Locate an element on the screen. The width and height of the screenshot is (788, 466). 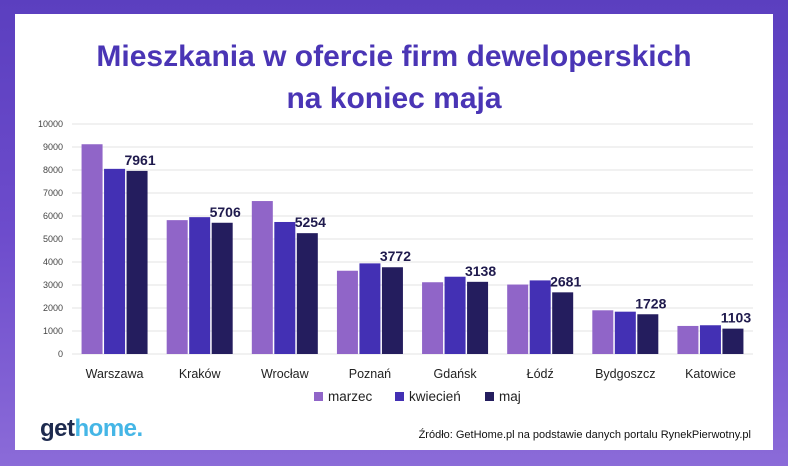
y-tick-label: 1000 is located at coordinates (53, 331).